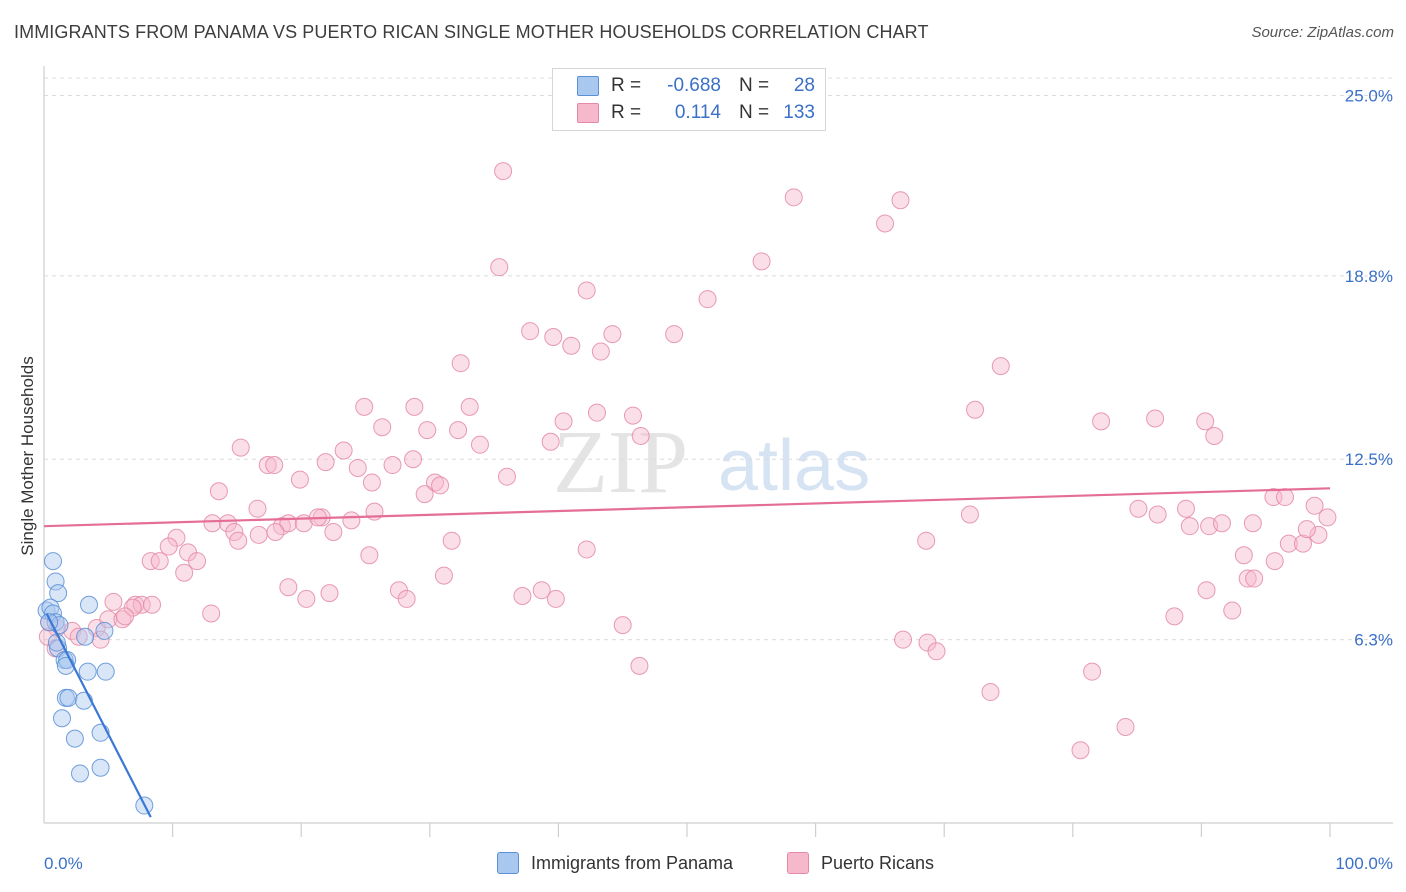 This screenshot has width=1406, height=892. What do you see at coordinates (689, 99) in the screenshot?
I see `correlation-legend: R = -0.688 N = 28 R = 0.114 N = 133` at bounding box center [689, 99].